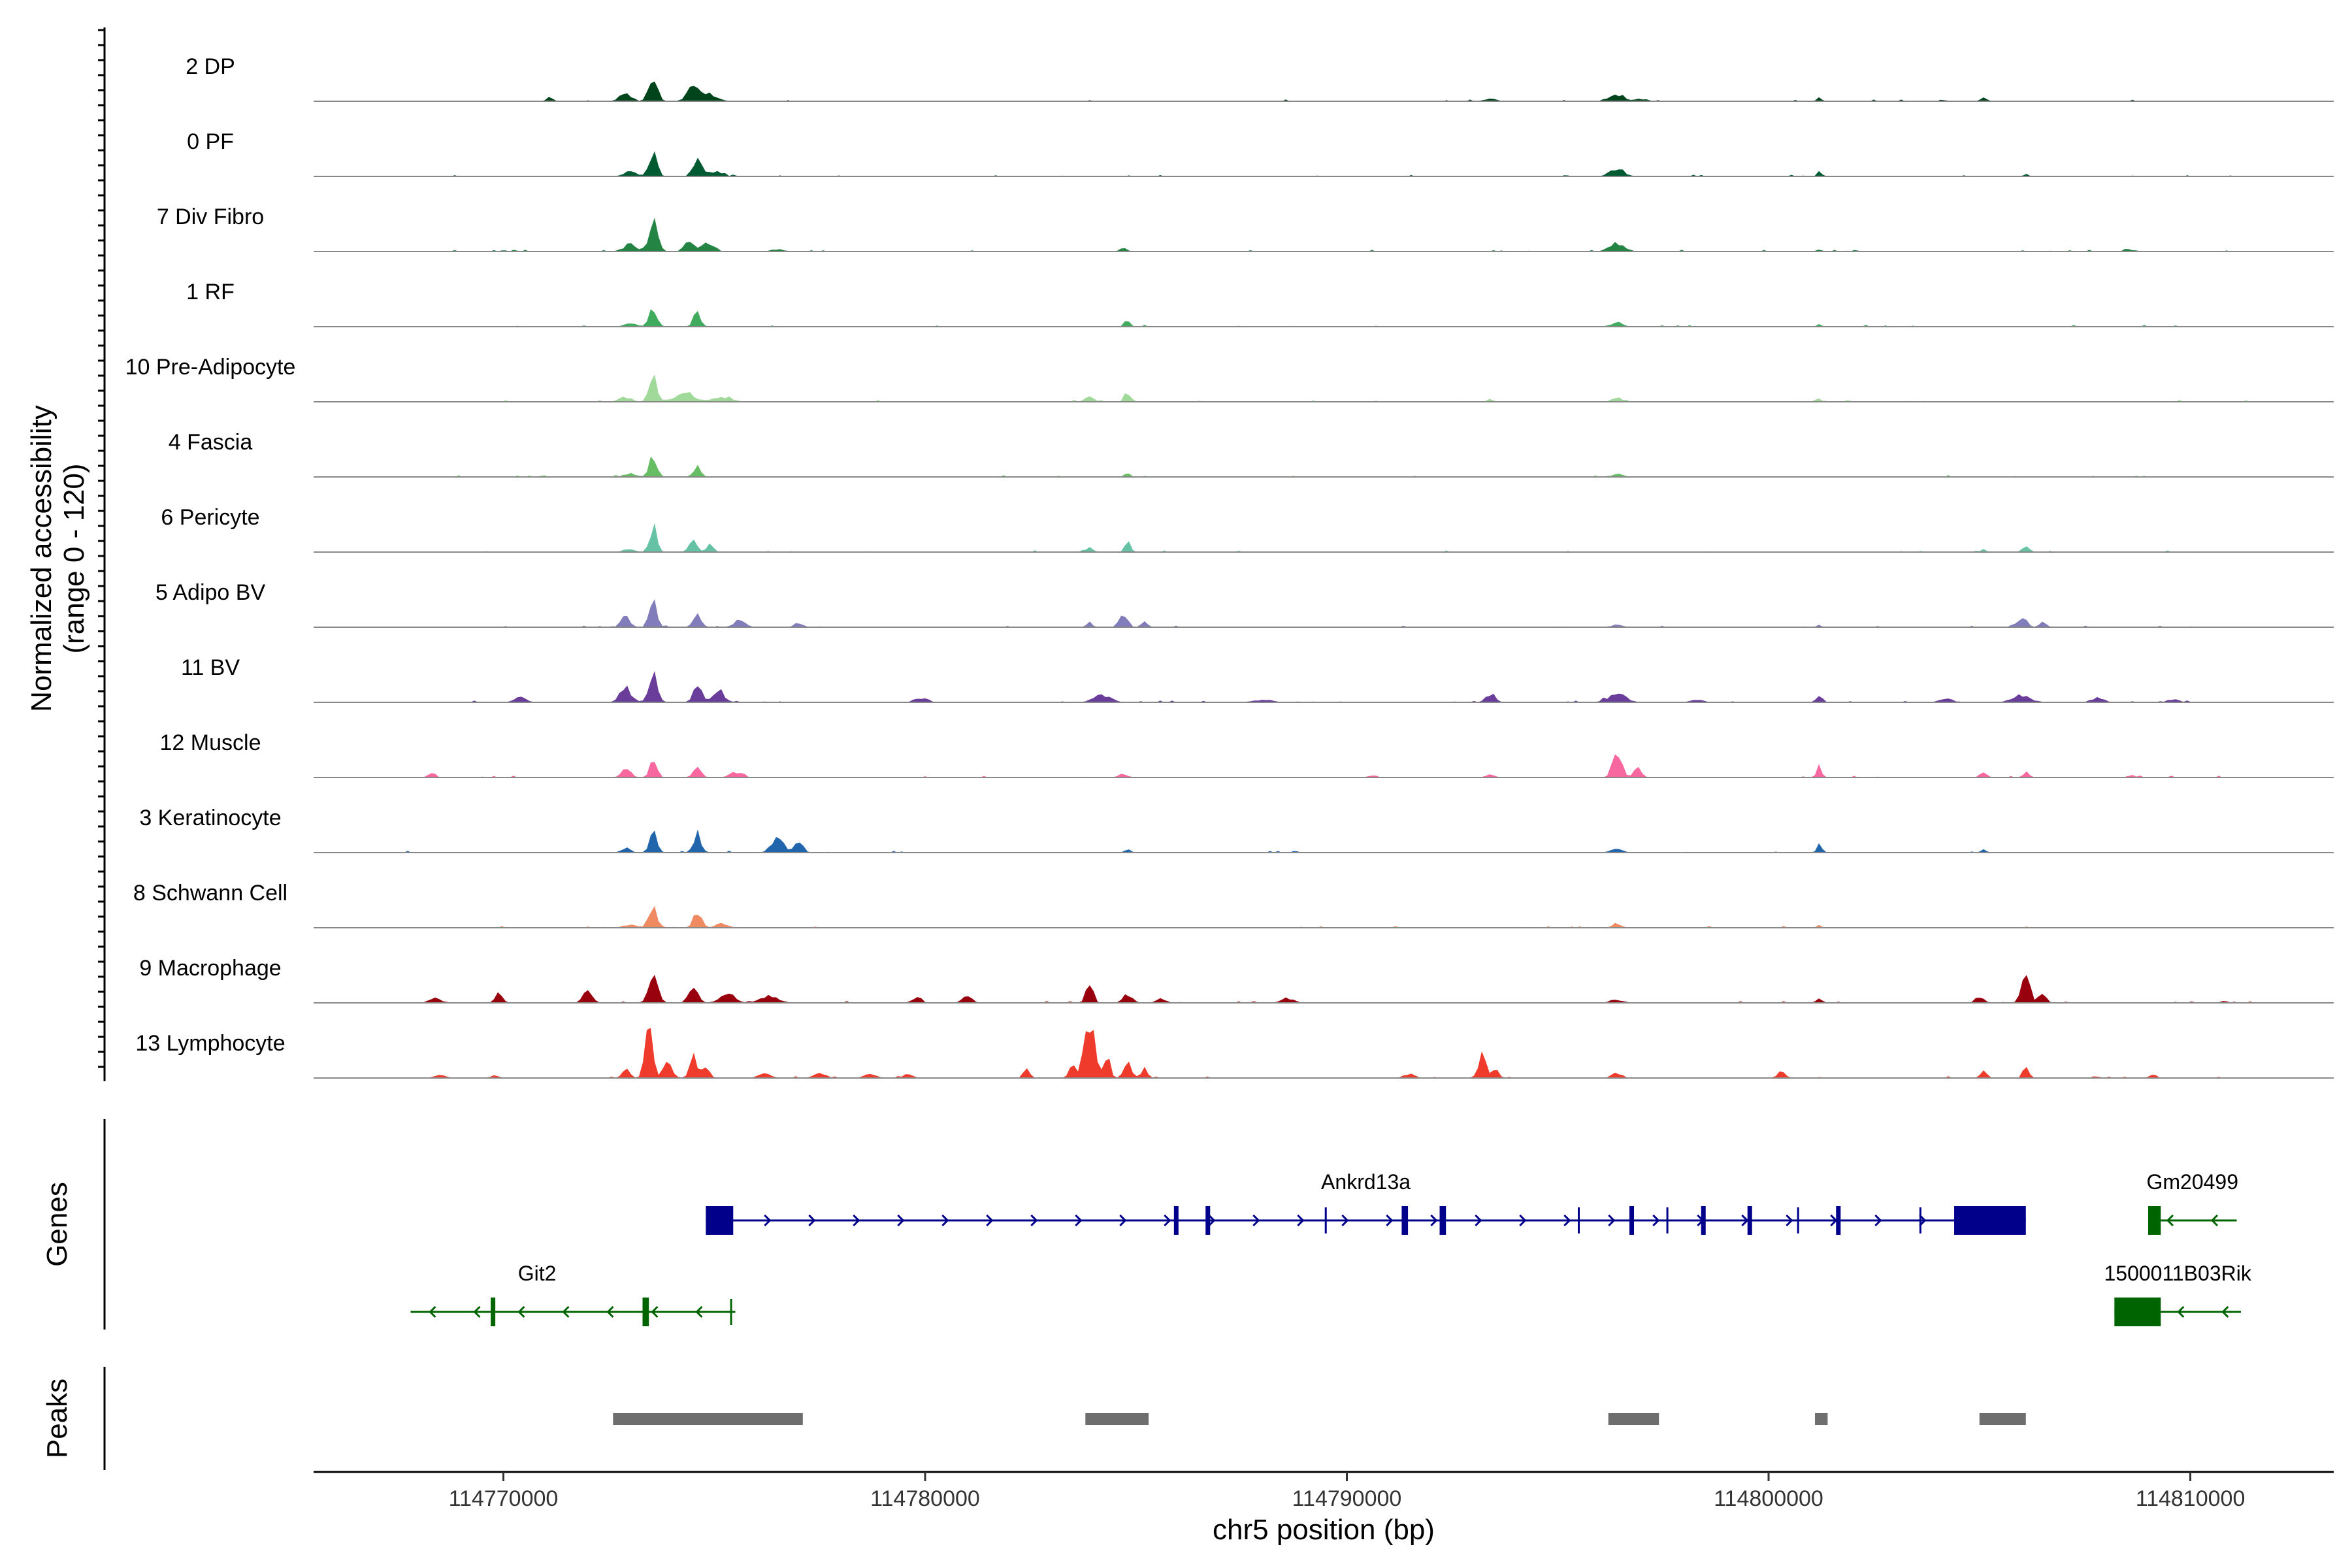  What do you see at coordinates (1331, 1248) in the screenshot?
I see `gene-annotations: Ankrd13a Git2 Gm20499 1500011B03Rik` at bounding box center [1331, 1248].